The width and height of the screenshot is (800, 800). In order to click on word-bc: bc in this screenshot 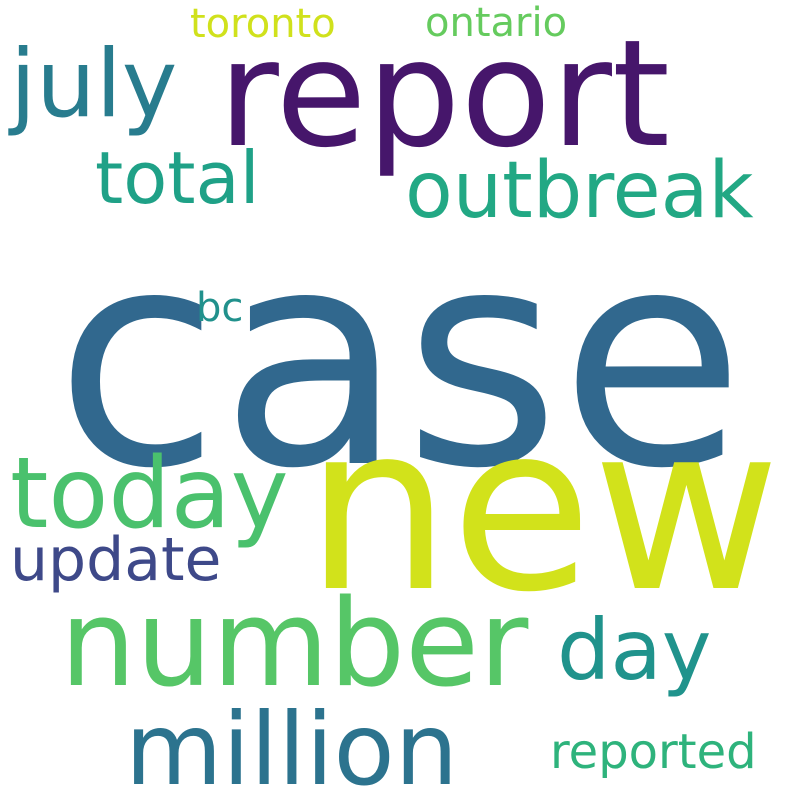, I will do `click(220, 308)`.